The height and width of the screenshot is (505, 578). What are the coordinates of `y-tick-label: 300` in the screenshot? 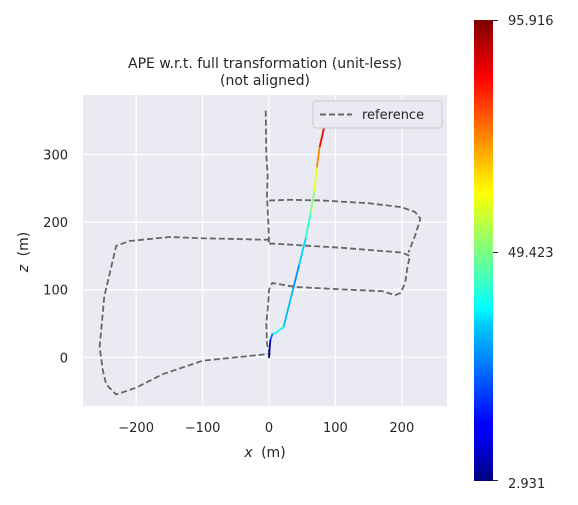 It's located at (55, 155).